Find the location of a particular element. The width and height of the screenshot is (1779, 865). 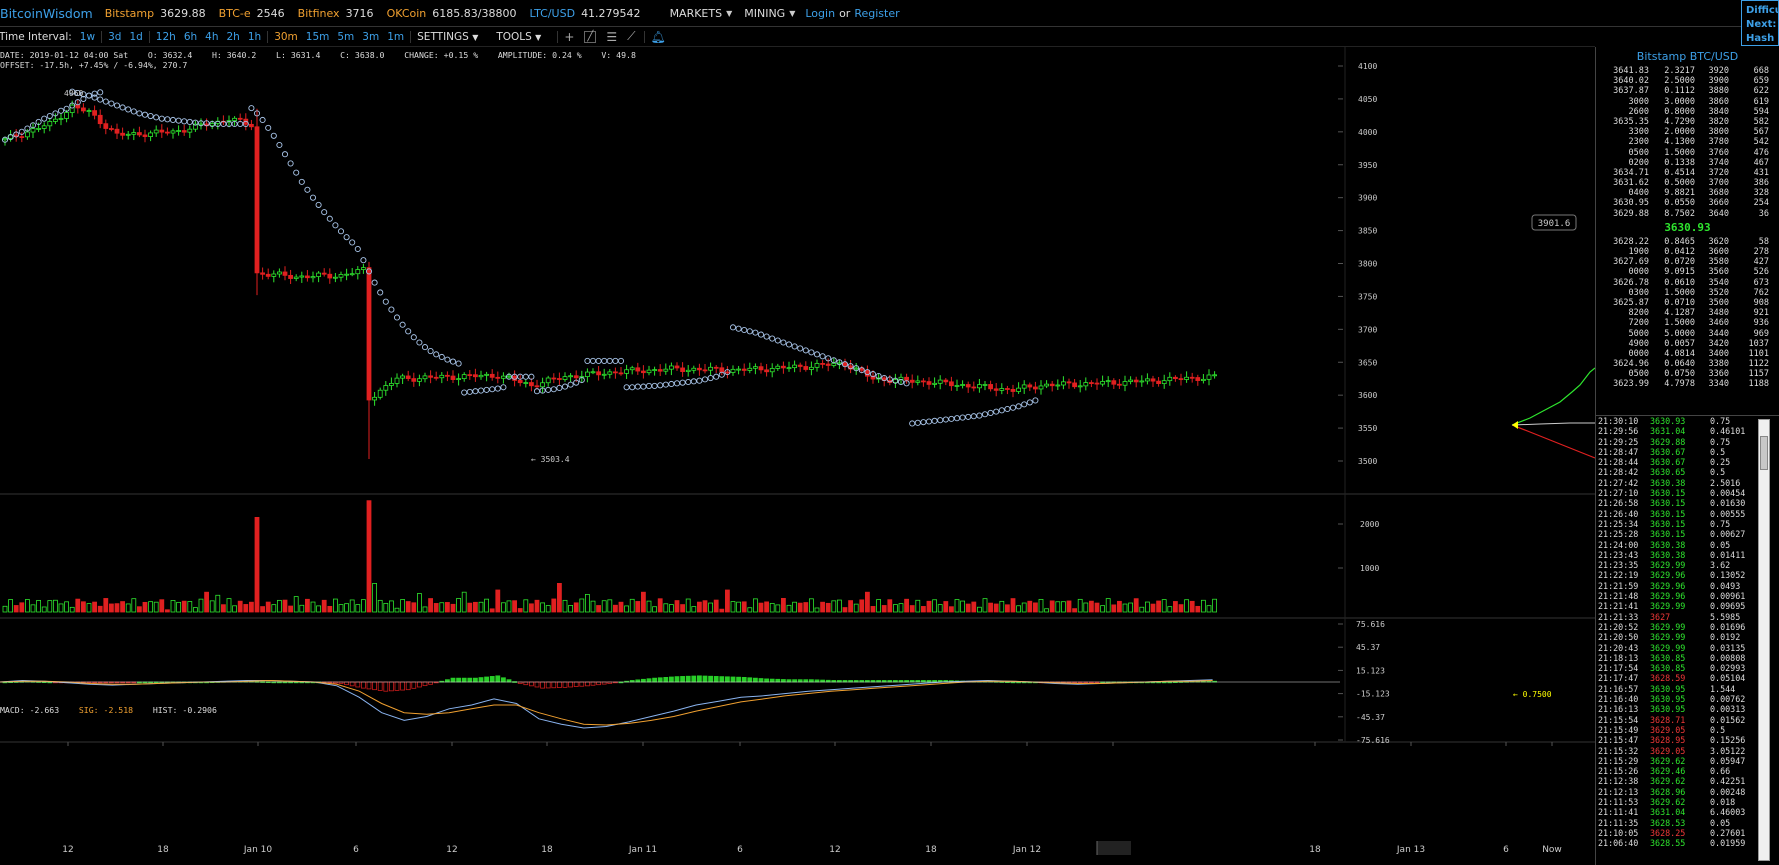

interval-3d-button: 3d is located at coordinates (115, 36).